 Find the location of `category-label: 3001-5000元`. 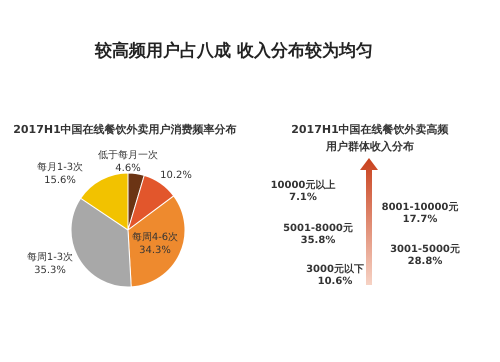

category-label: 3001-5000元 is located at coordinates (425, 249).